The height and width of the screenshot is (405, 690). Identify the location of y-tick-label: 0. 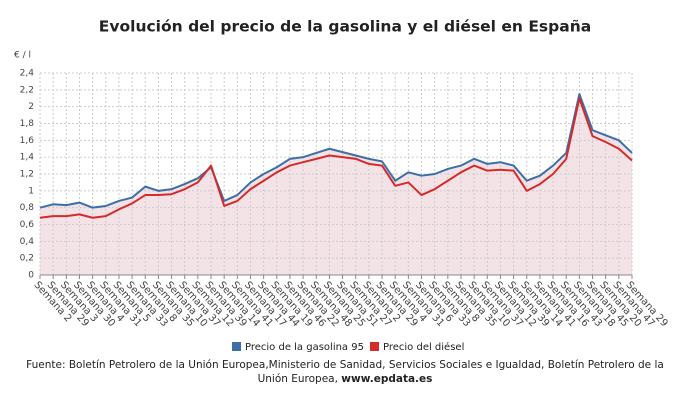
(31, 276).